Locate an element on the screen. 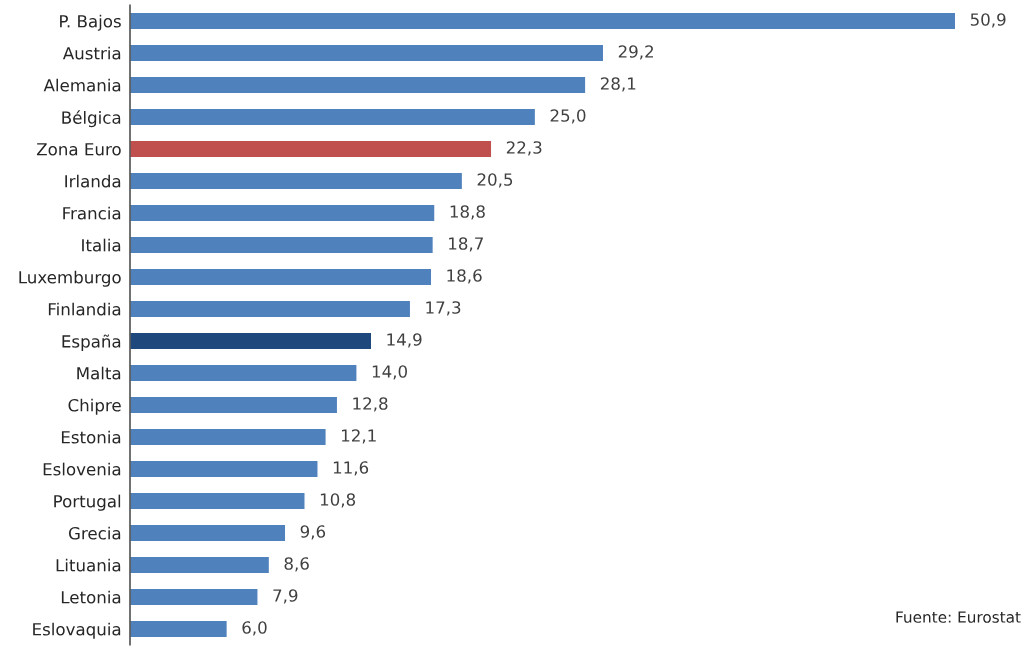 This screenshot has height=650, width=1035. data-label: 28,1 is located at coordinates (618, 84).